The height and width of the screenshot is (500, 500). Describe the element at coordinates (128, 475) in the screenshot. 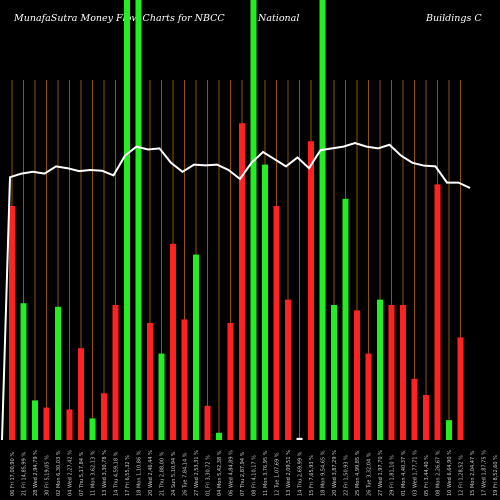

I see `x-tick-label: 17 Fri 6,55,32 %` at that location.